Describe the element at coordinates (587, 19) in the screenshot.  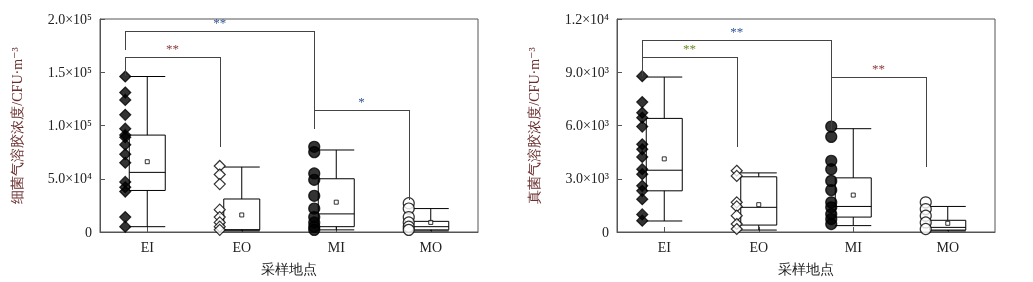
I see `y-tick-label: 1.2×10⁴` at that location.